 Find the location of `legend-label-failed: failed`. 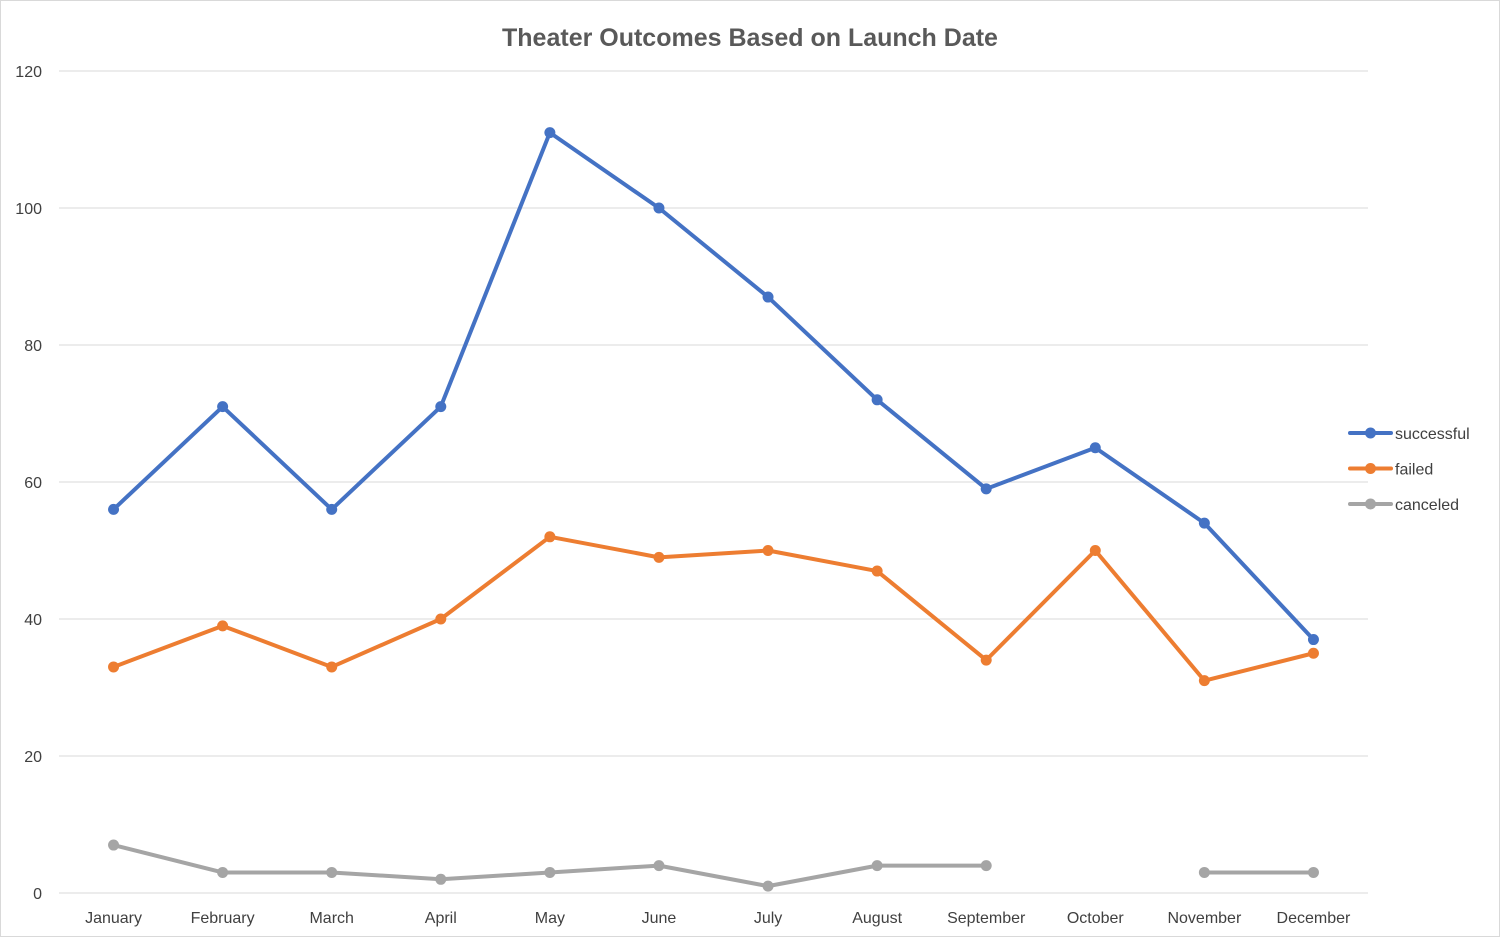

legend-label-failed: failed is located at coordinates (1414, 470).